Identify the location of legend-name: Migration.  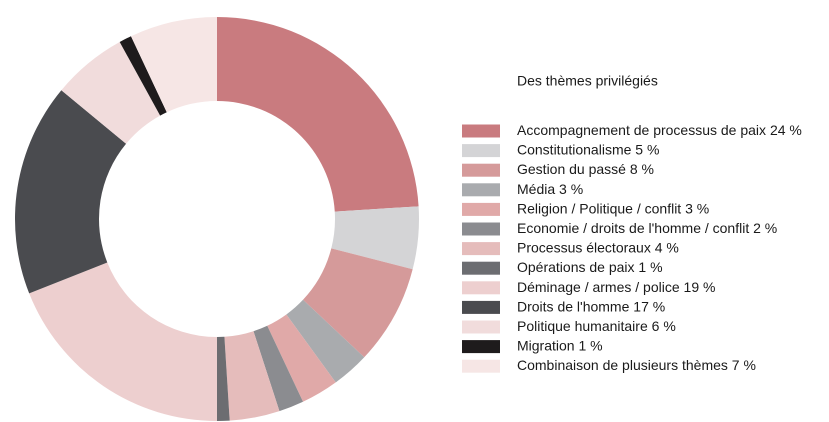
(546, 345).